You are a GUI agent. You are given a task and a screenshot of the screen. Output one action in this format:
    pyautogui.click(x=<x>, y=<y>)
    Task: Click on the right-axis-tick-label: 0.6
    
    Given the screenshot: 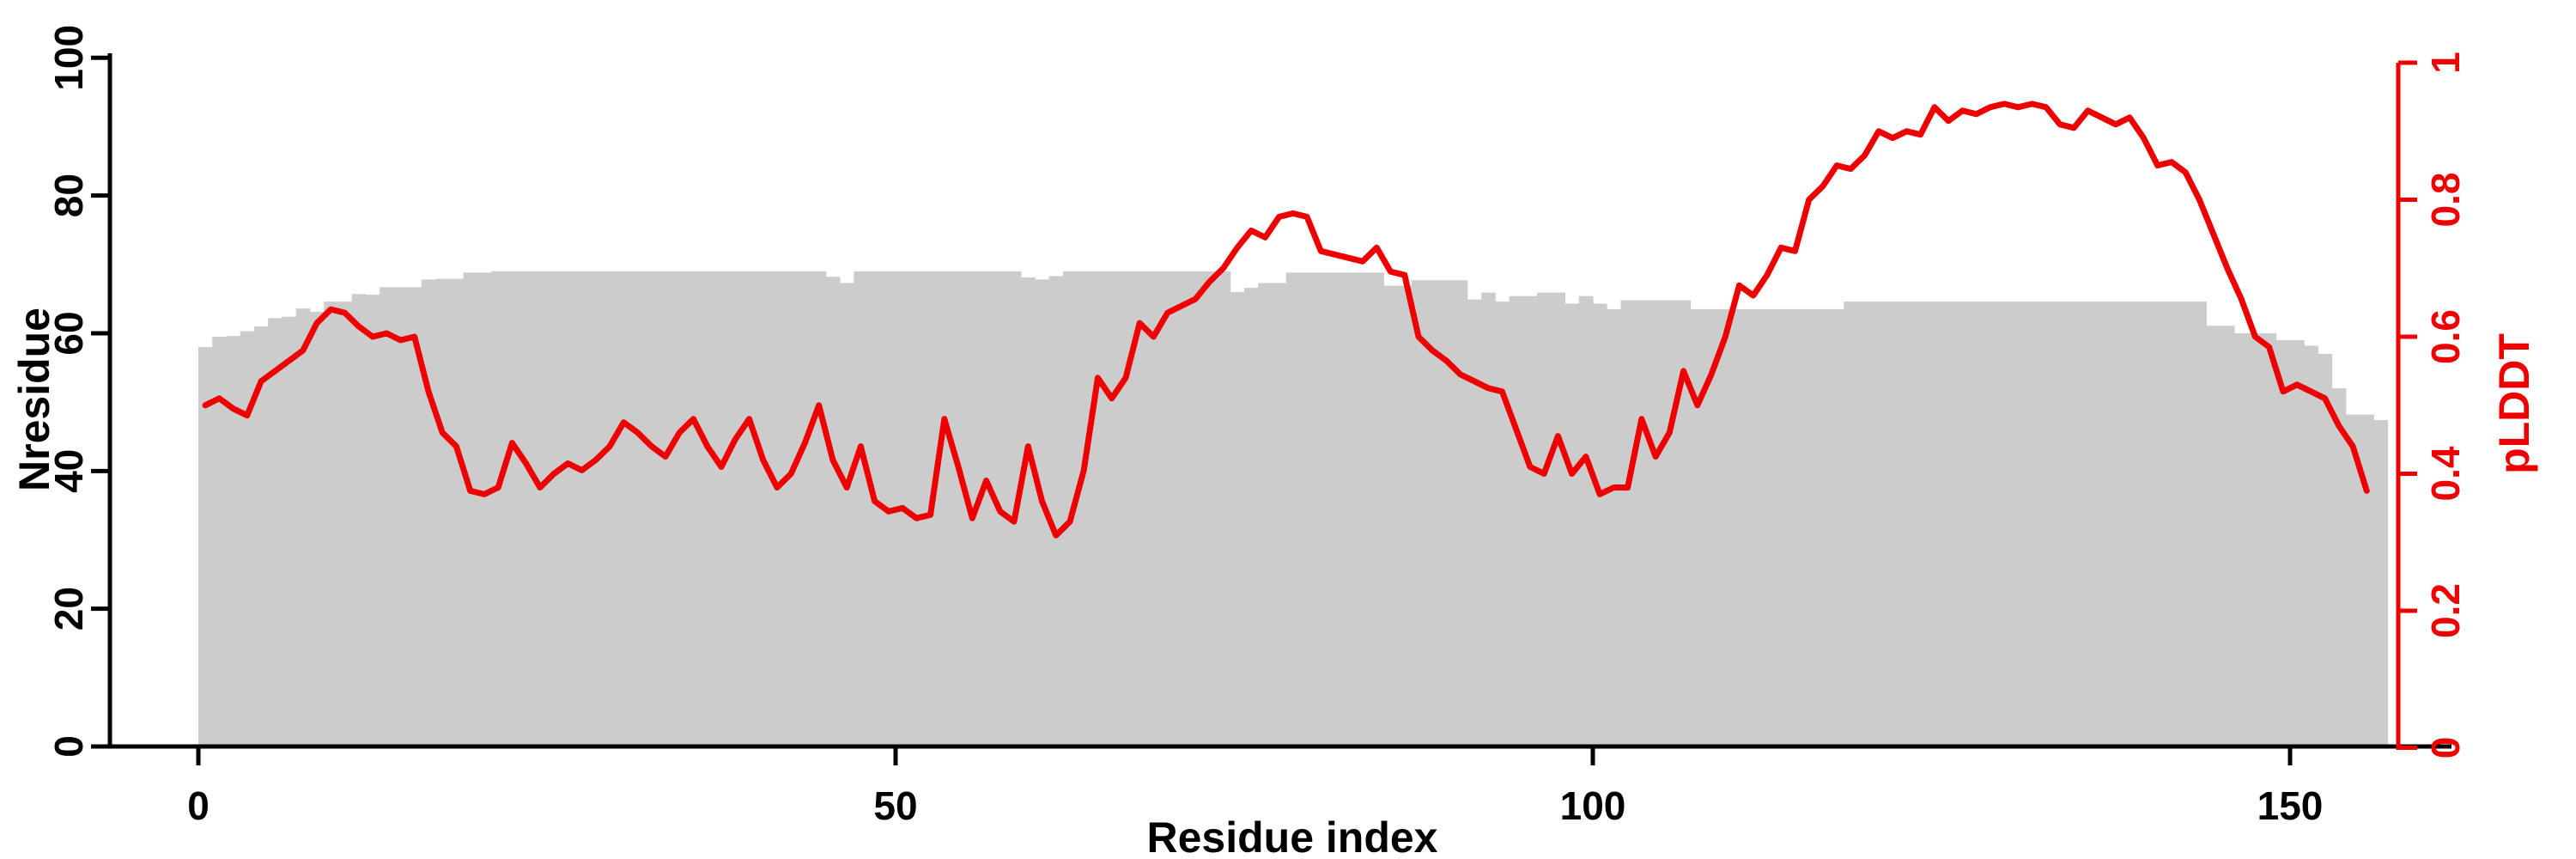 What is the action you would take?
    pyautogui.click(x=2445, y=337)
    